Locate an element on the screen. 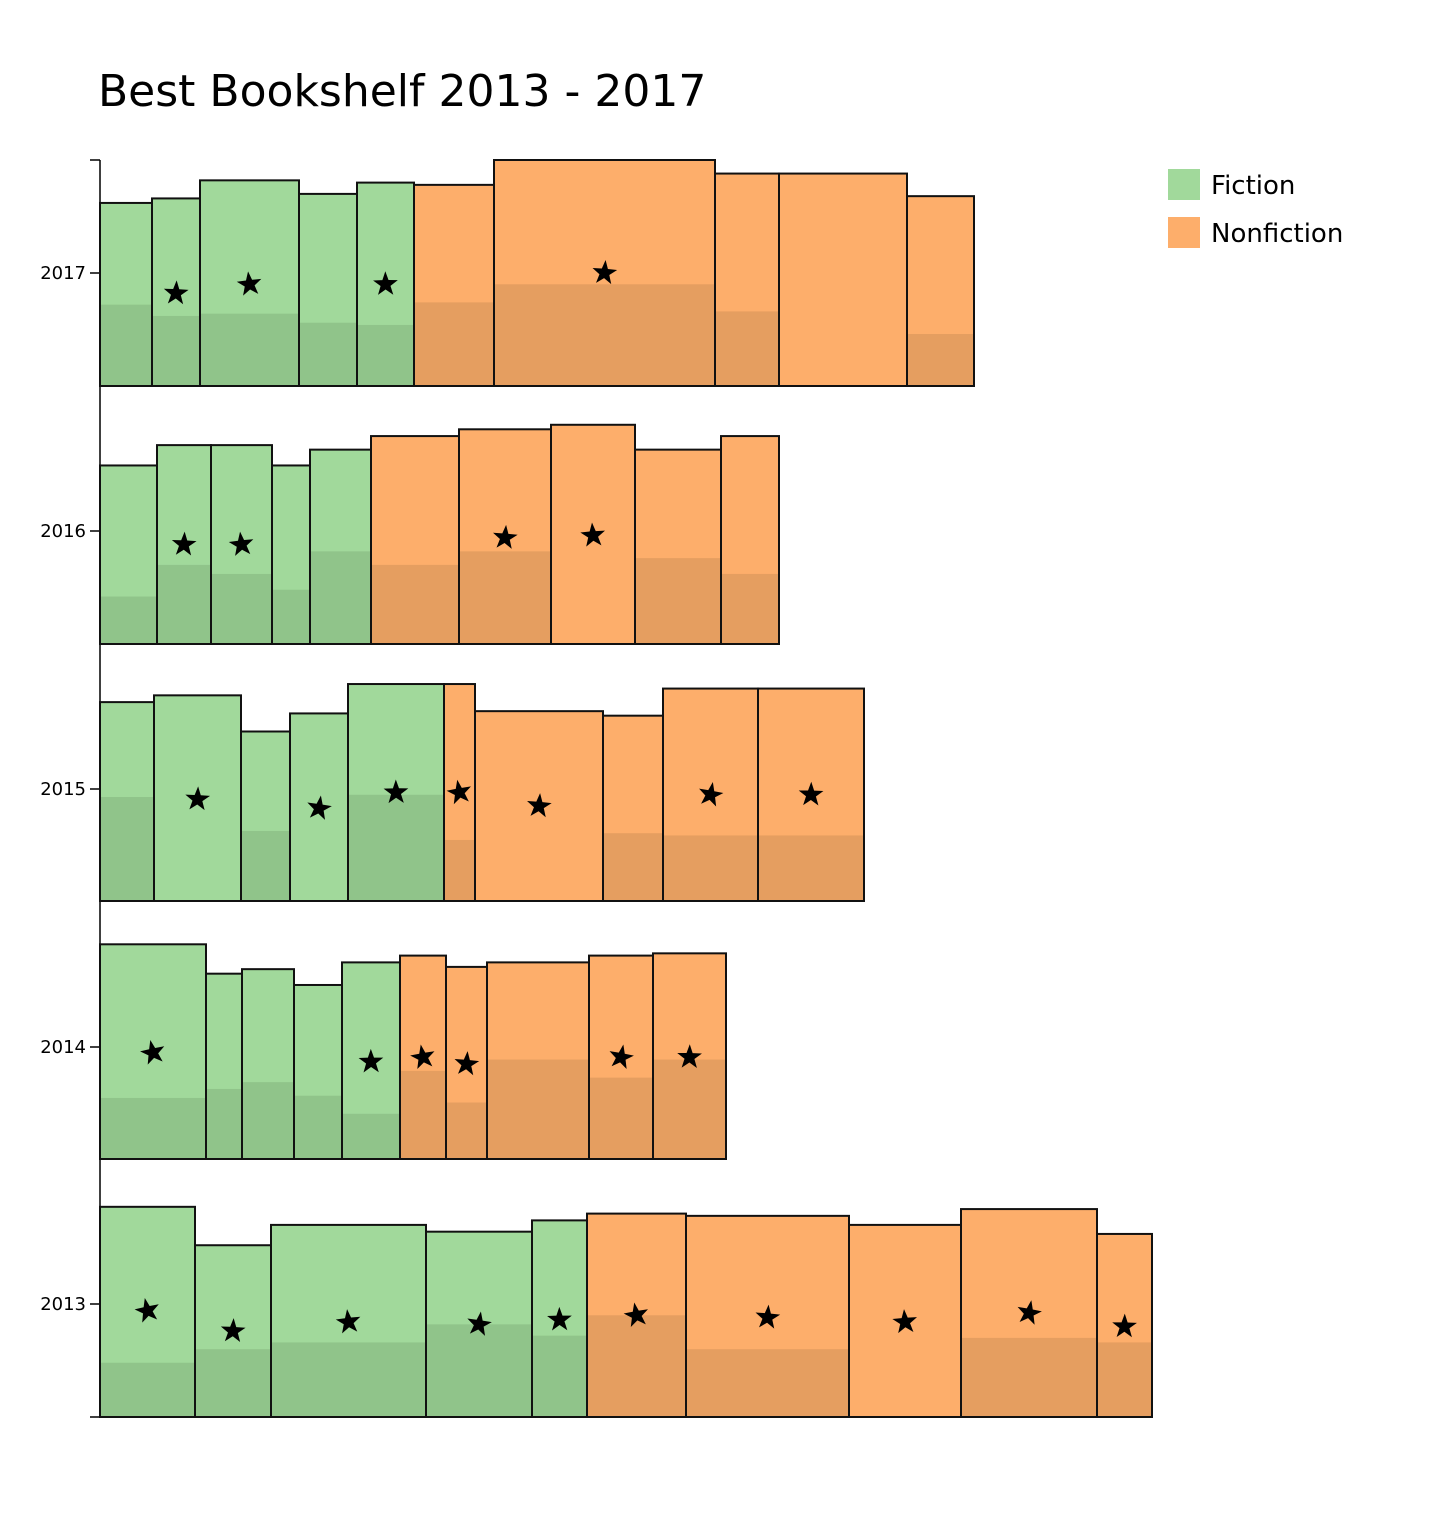  shelf-2013 is located at coordinates (626, 1312).